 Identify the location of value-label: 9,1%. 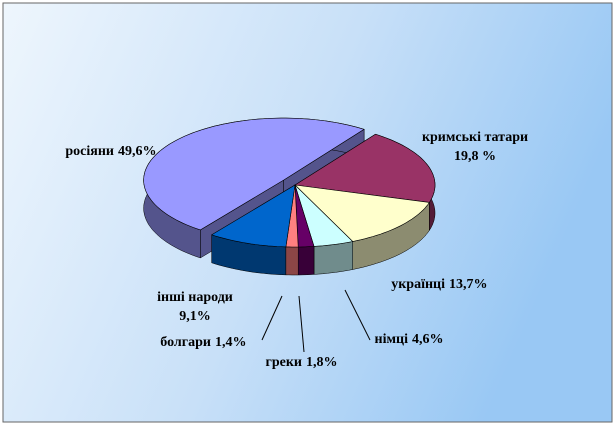
(195, 316).